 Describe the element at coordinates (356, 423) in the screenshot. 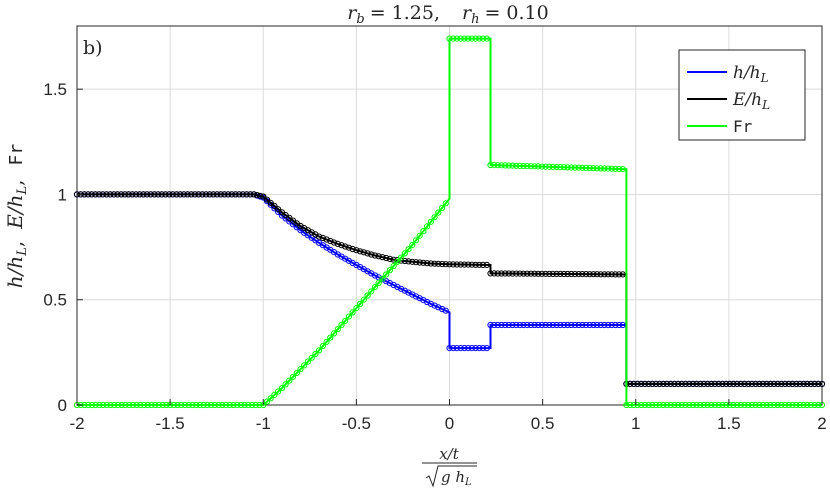

I see `x-tick-label: -0.5` at that location.